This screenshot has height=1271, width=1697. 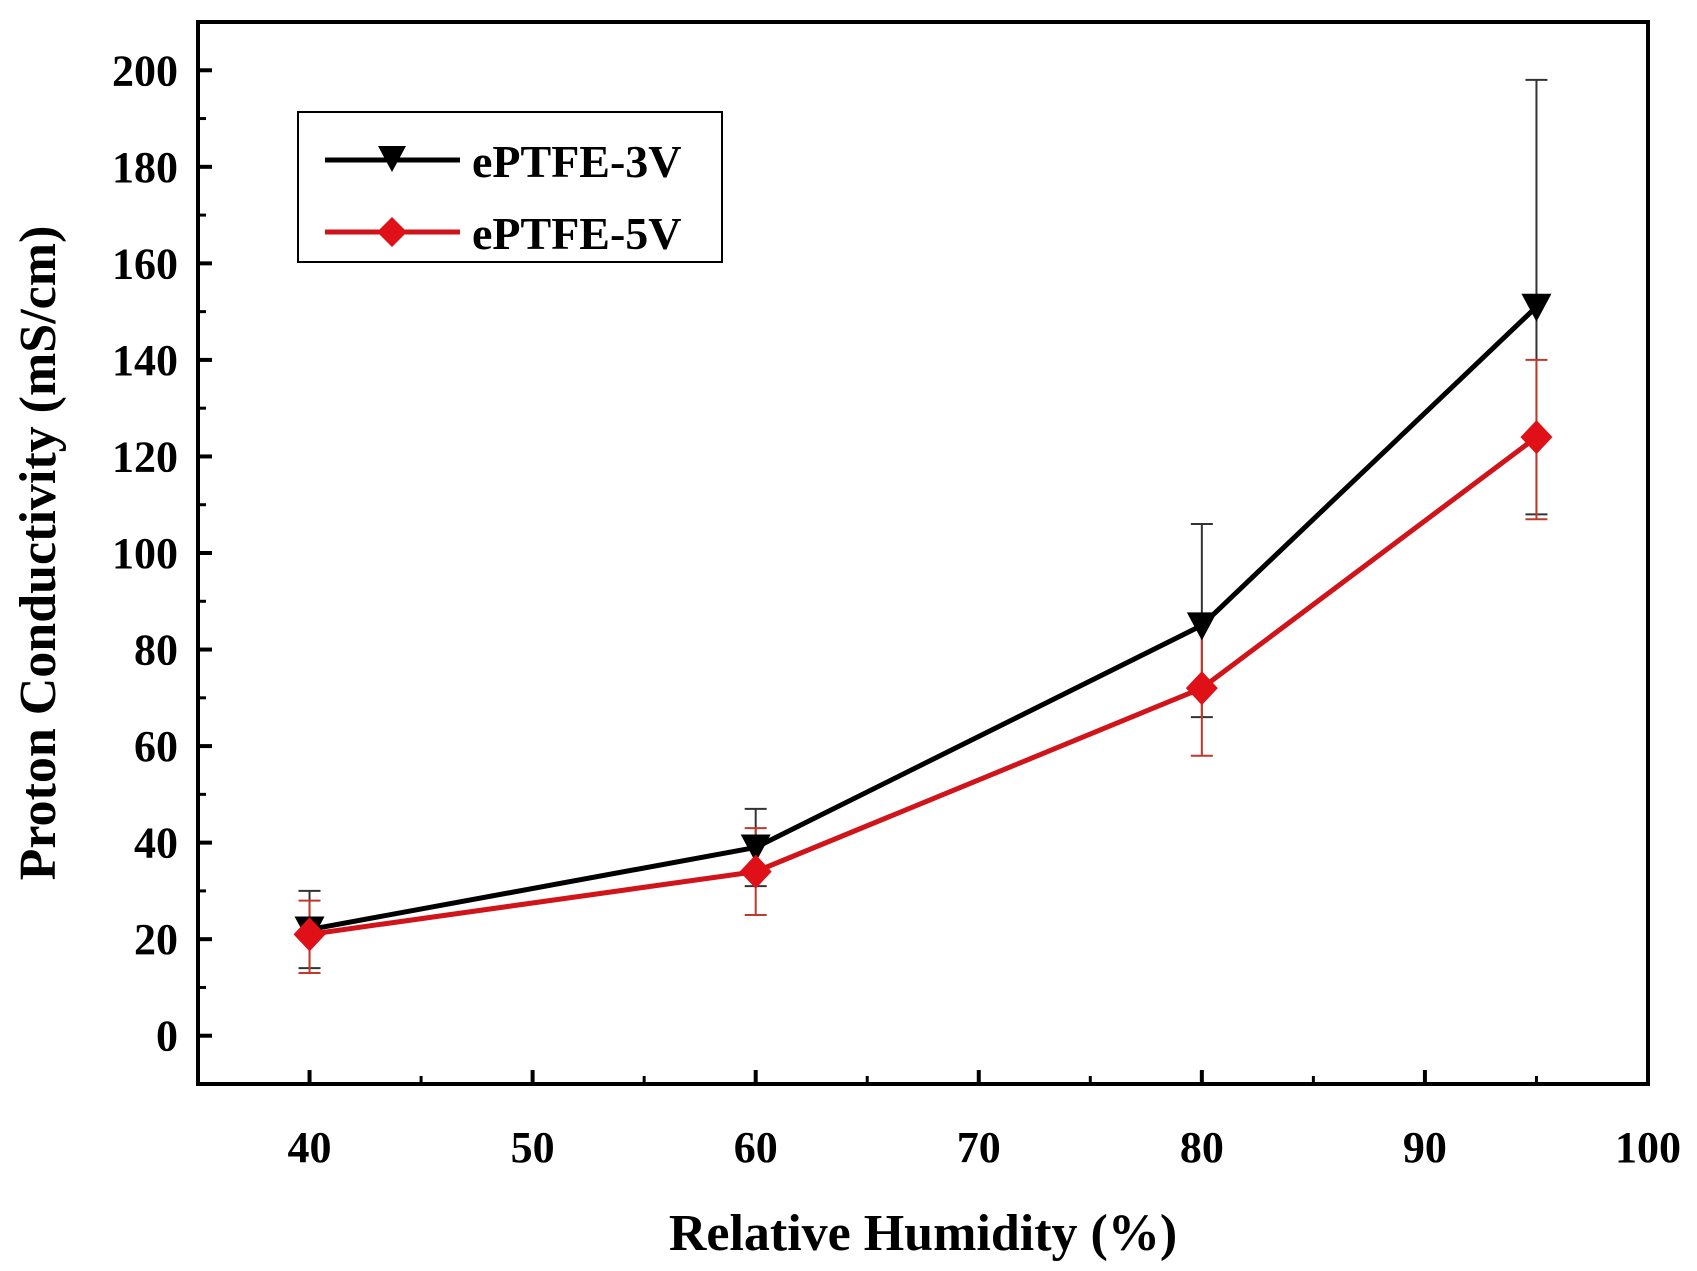 What do you see at coordinates (923, 1233) in the screenshot?
I see `x-axis-title: Relative Humidity (%)` at bounding box center [923, 1233].